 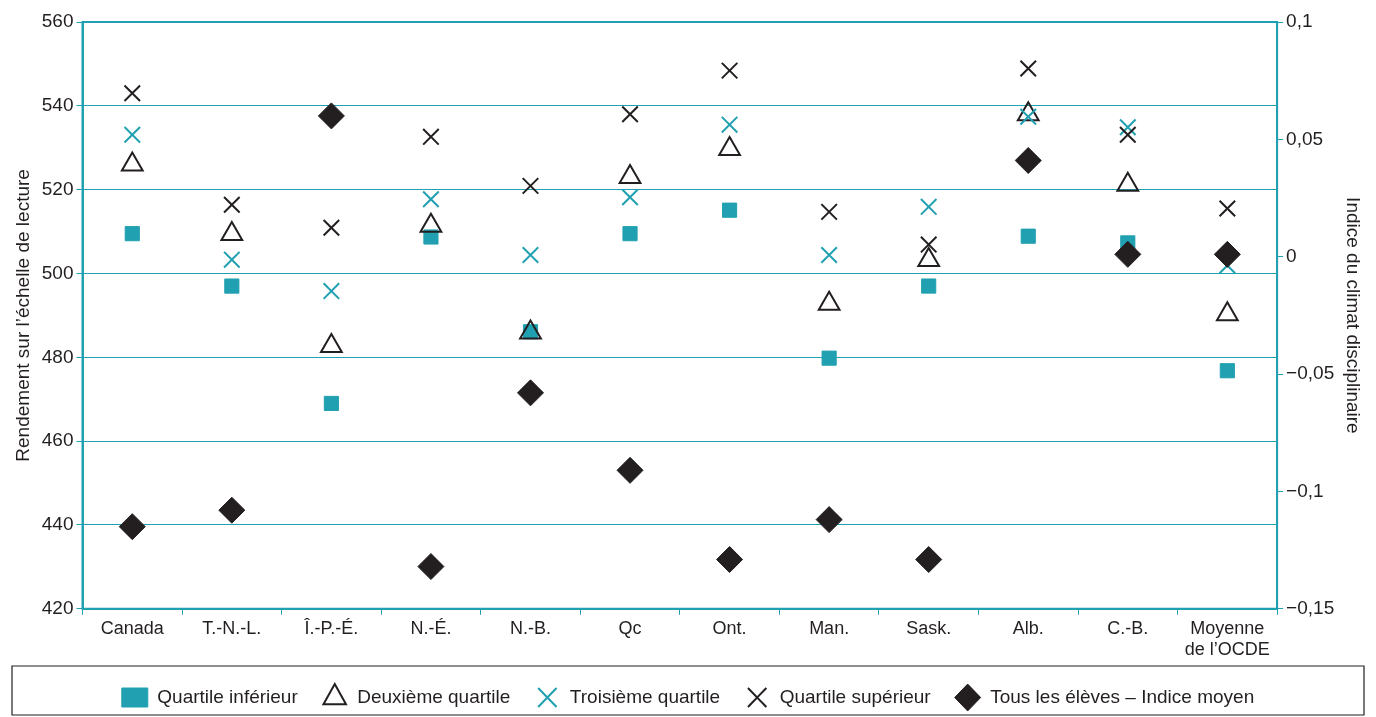 I want to click on y2-tick-label: −0,15, so click(x=1310, y=608).